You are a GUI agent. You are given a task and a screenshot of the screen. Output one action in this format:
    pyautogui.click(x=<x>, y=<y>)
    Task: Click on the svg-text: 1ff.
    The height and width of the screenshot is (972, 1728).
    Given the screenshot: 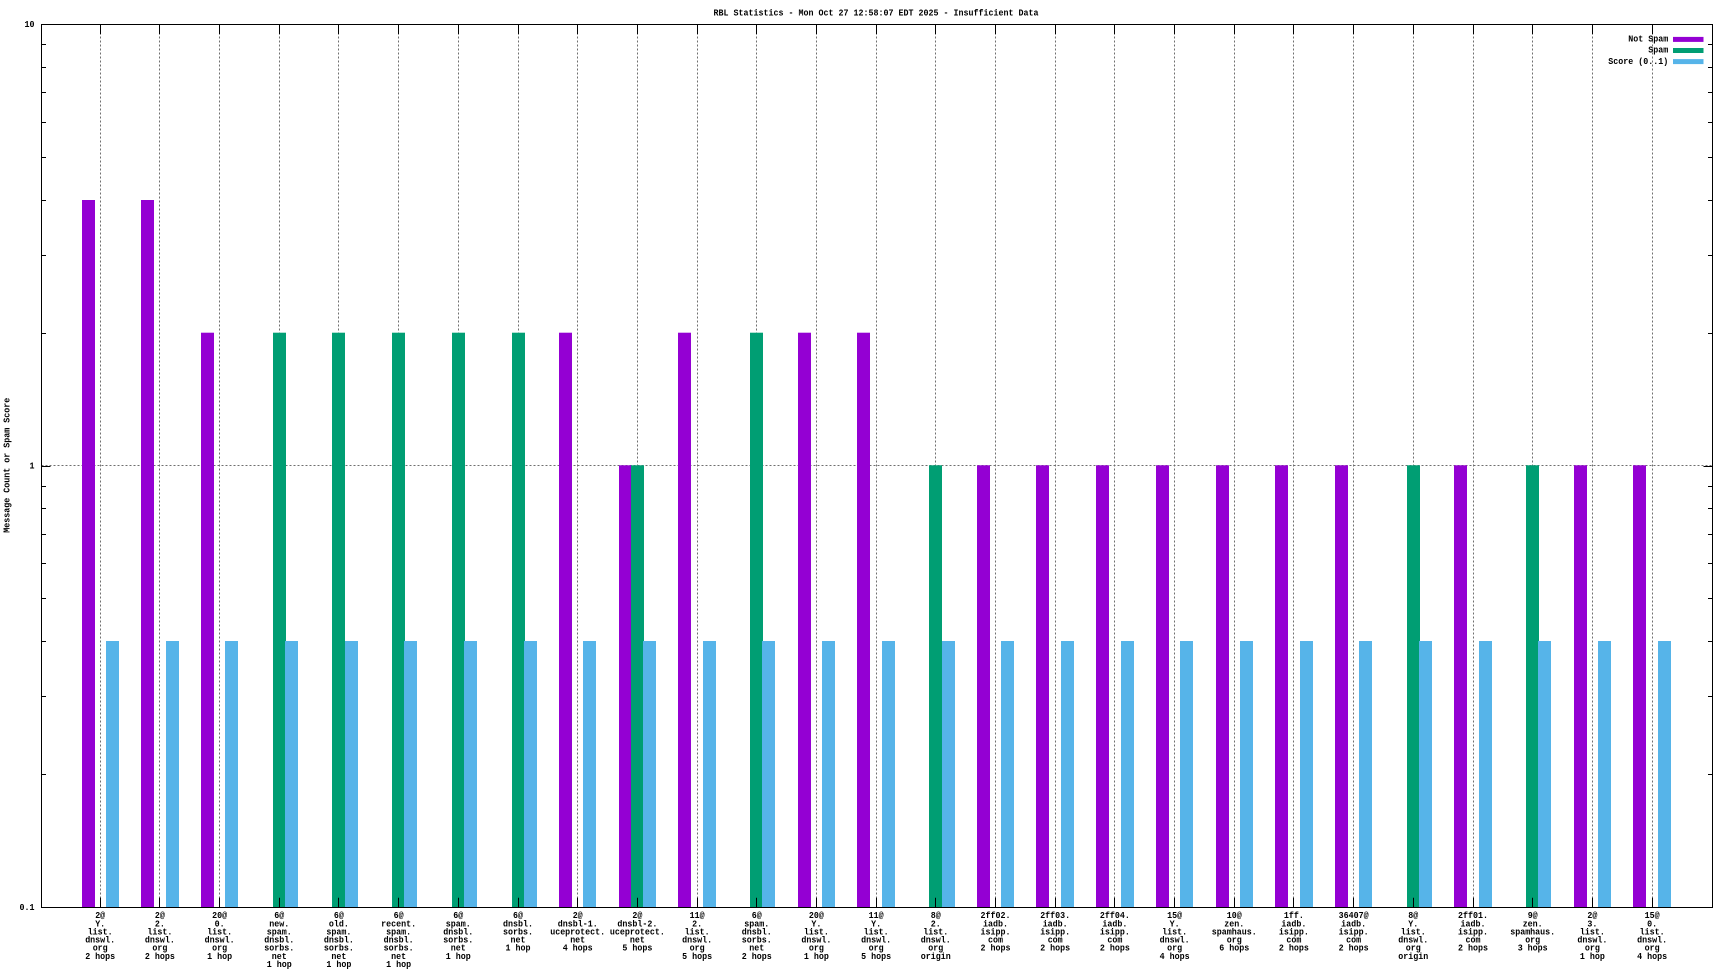 What is the action you would take?
    pyautogui.click(x=1294, y=915)
    